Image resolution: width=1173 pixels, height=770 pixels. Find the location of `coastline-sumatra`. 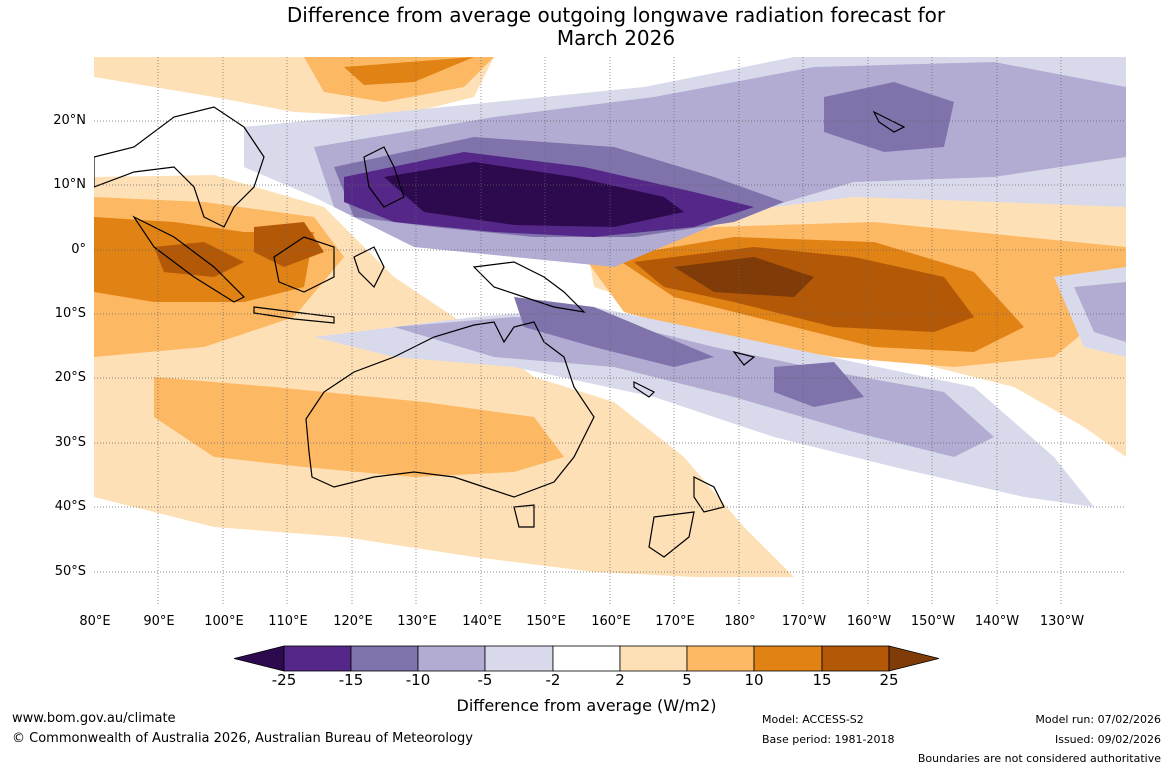

coastline-sumatra is located at coordinates (189, 259).